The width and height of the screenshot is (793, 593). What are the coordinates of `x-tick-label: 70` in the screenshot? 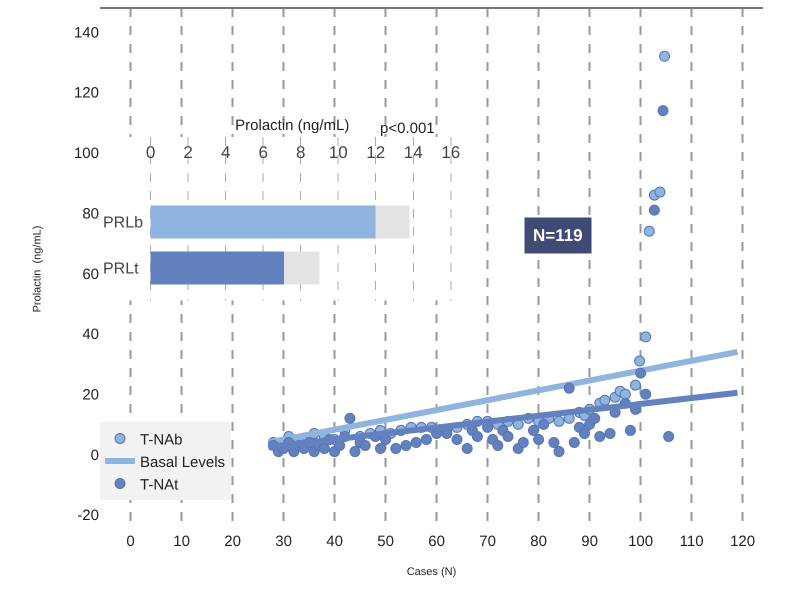 It's located at (487, 541).